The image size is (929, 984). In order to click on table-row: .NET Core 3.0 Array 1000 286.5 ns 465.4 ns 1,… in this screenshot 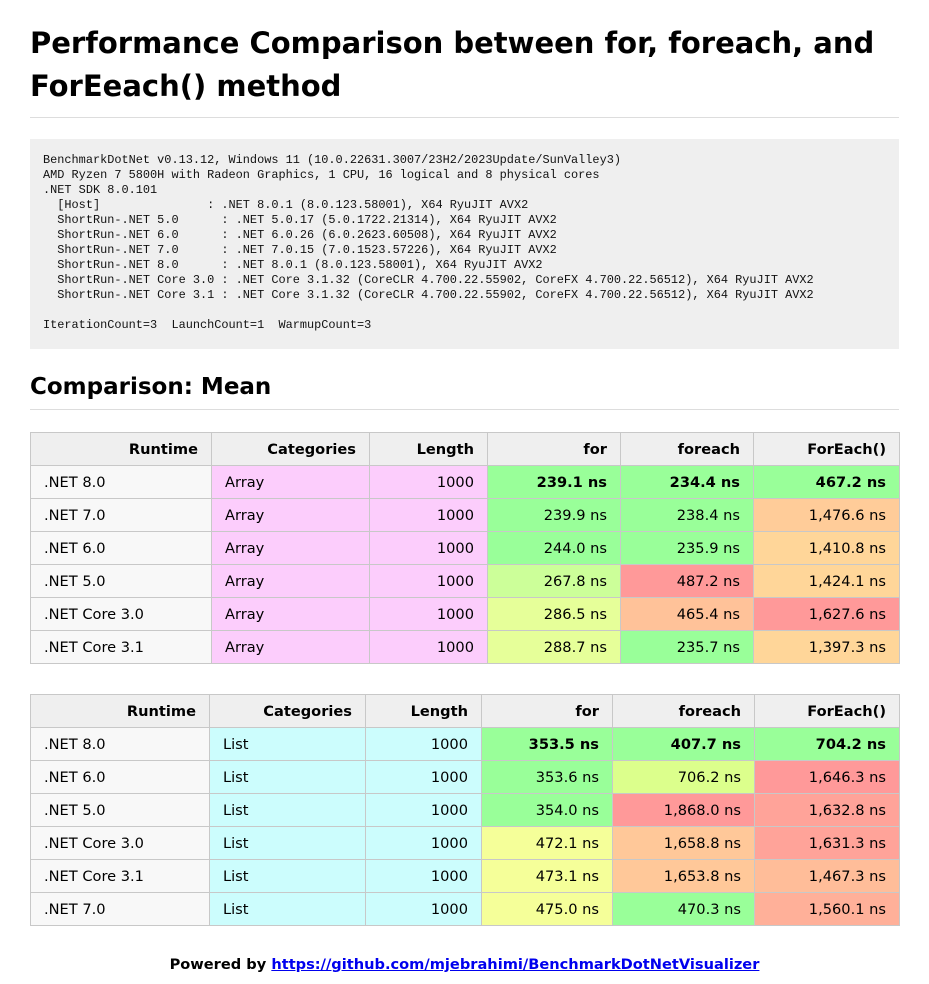, I will do `click(465, 614)`.